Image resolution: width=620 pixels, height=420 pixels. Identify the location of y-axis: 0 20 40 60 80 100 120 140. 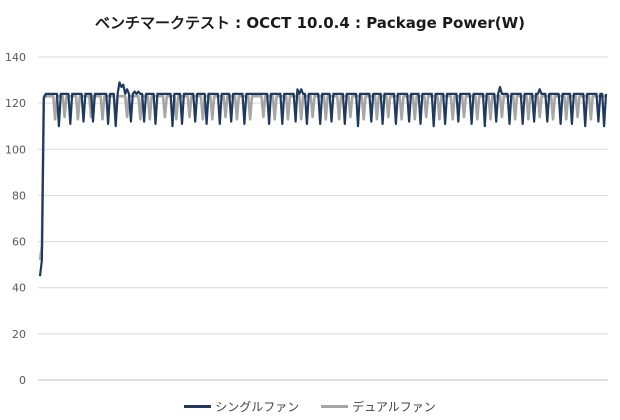
(15, 219).